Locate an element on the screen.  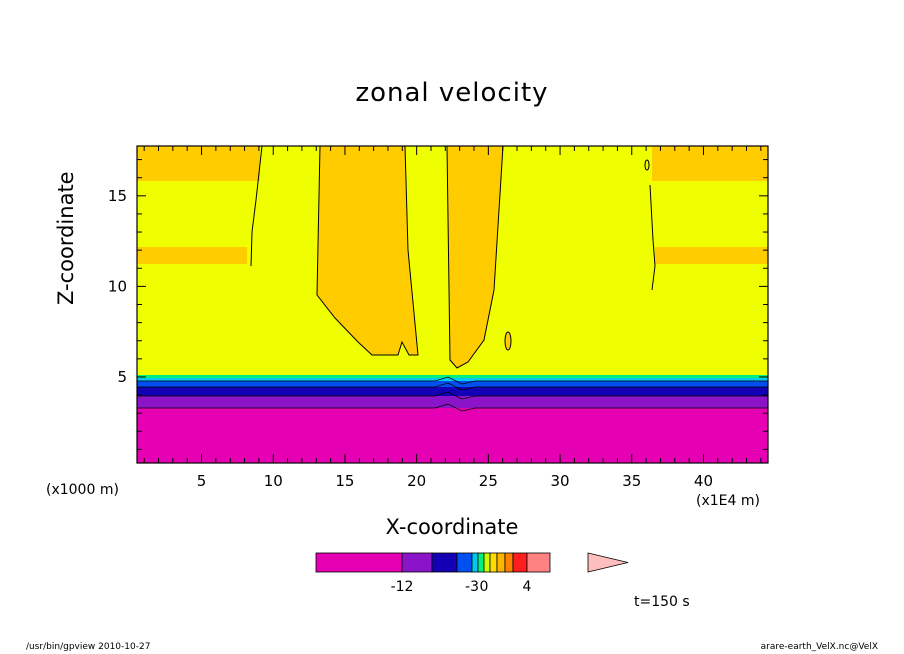
x-tick-label: 40 is located at coordinates (703, 481).